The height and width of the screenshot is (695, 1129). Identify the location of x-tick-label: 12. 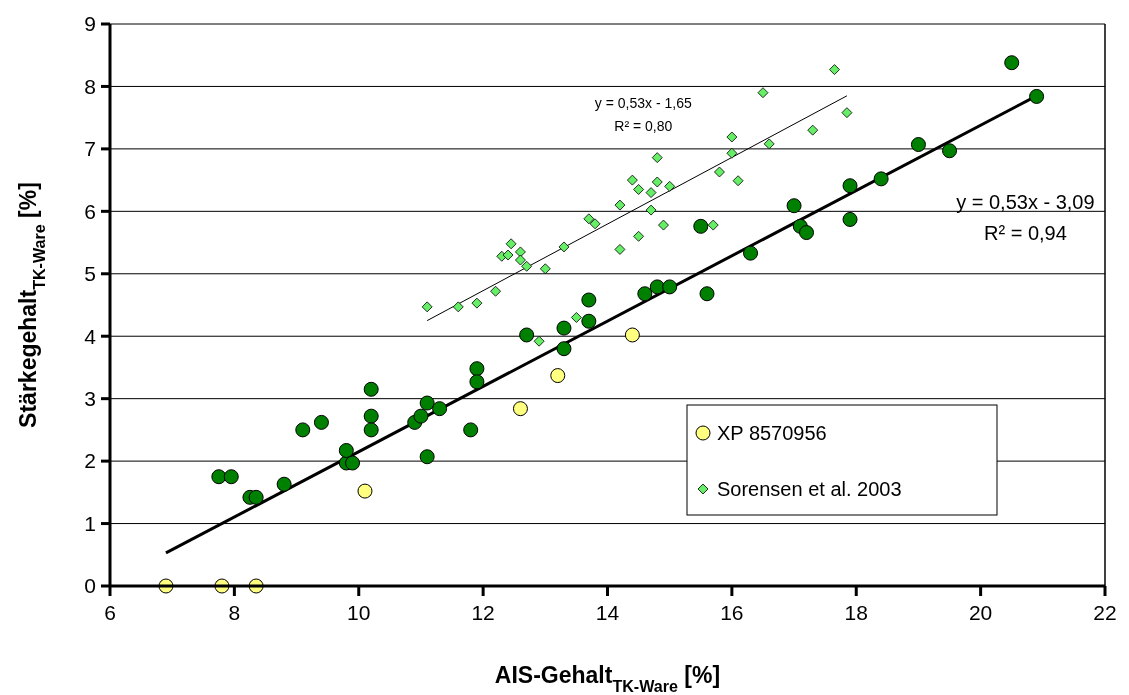
(483, 612).